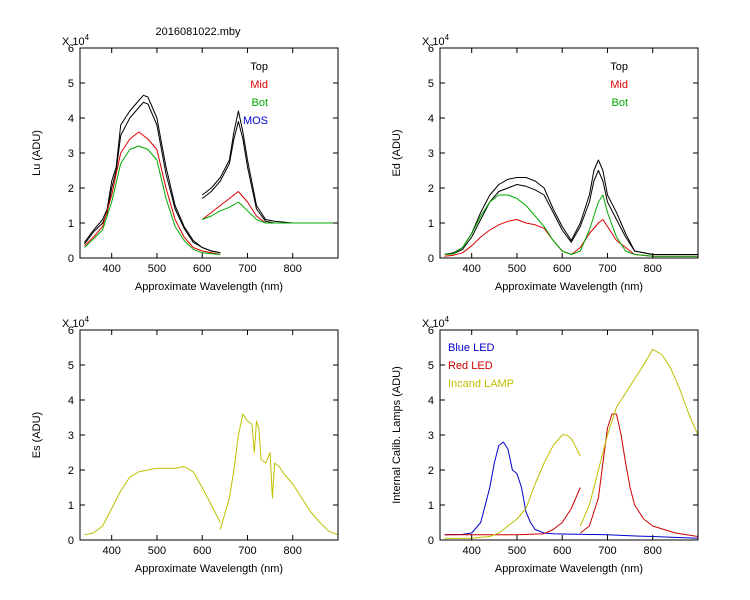 The height and width of the screenshot is (600, 750). What do you see at coordinates (481, 384) in the screenshot?
I see `legend-entry-incand-lamp: Incand LAMP` at bounding box center [481, 384].